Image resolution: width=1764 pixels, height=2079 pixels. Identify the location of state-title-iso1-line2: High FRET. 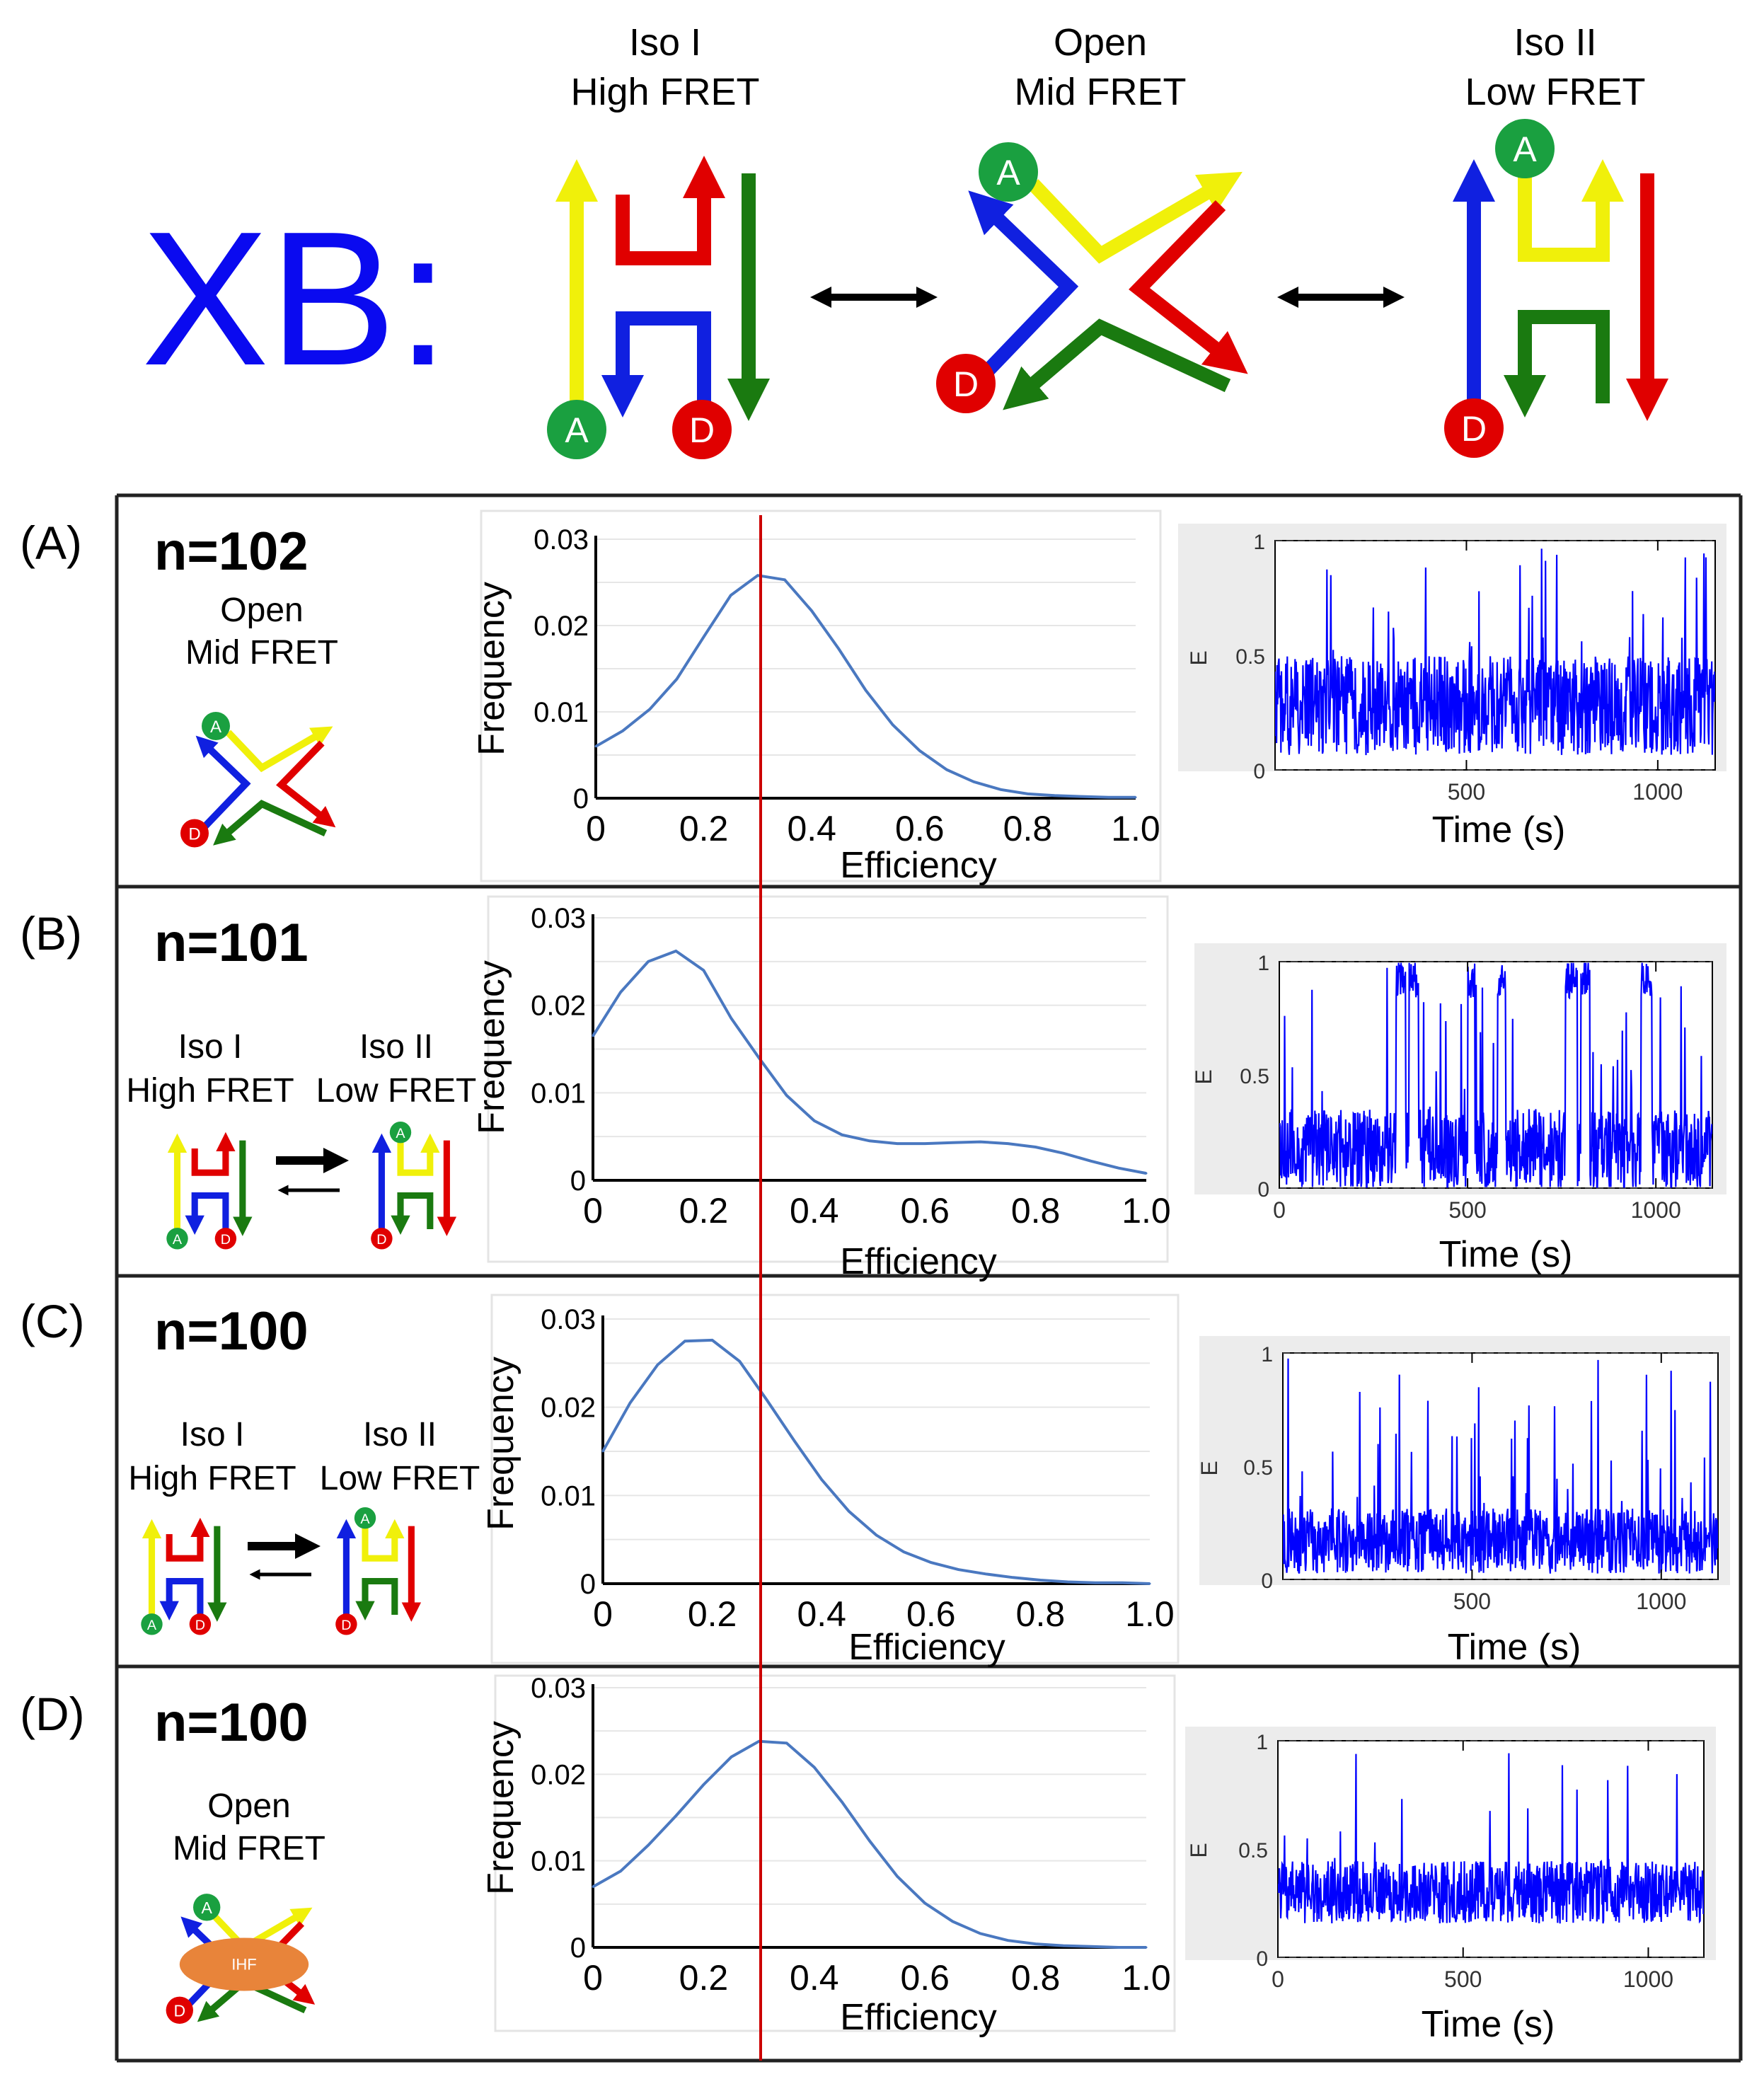
(664, 92).